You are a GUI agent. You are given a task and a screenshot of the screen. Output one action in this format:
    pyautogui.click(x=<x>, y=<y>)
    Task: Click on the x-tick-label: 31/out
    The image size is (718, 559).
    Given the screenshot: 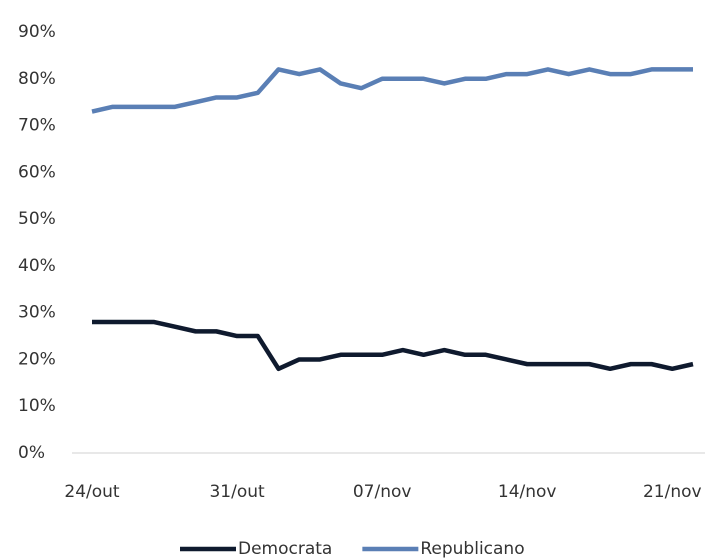 What is the action you would take?
    pyautogui.click(x=237, y=492)
    